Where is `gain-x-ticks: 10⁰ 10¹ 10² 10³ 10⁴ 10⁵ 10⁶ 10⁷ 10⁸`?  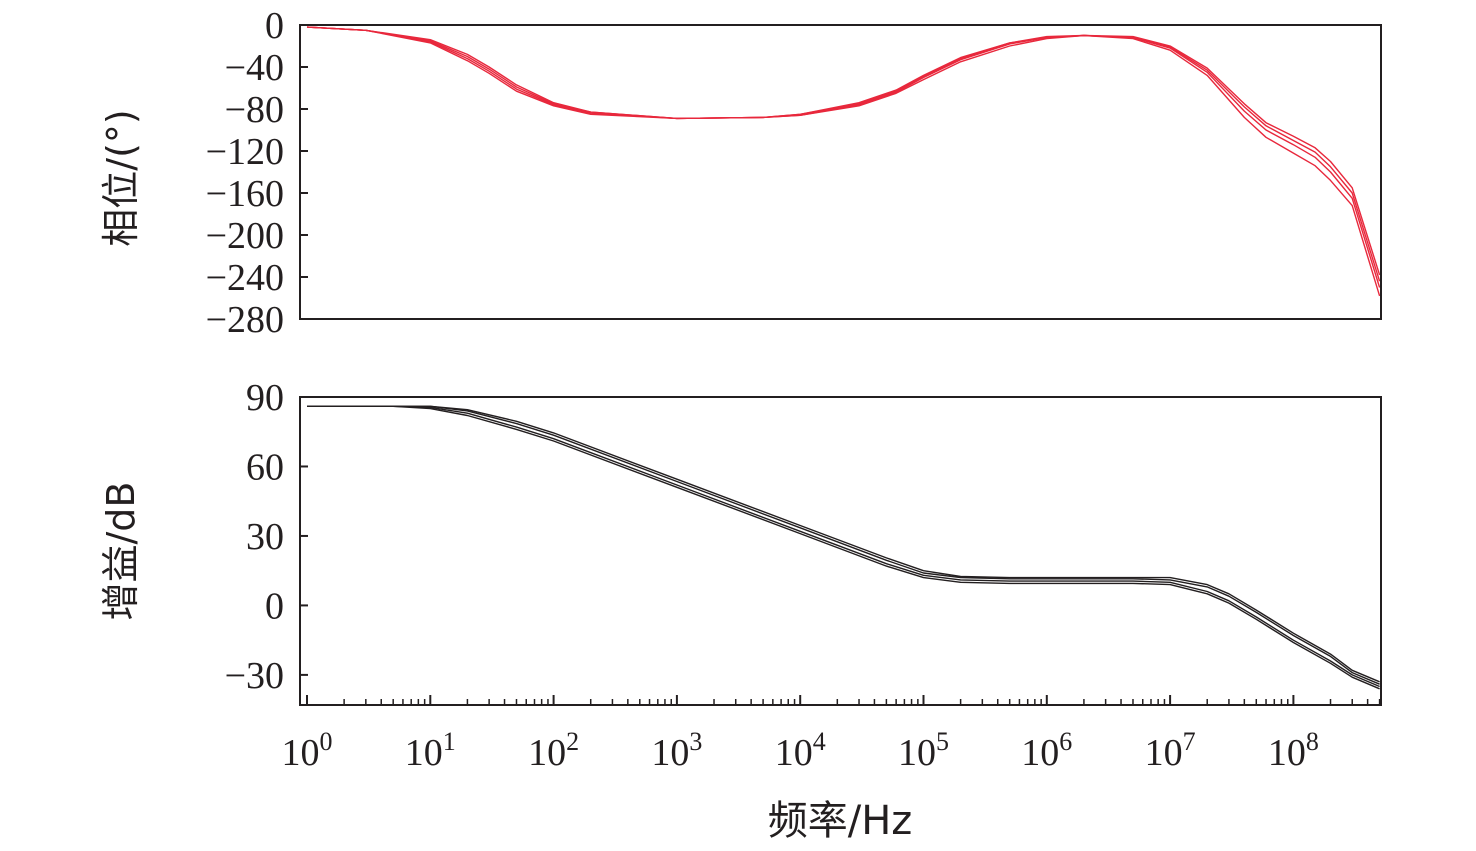 gain-x-ticks: 10⁰ 10¹ 10² 10³ 10⁴ 10⁵ 10⁶ 10⁷ 10⁸ is located at coordinates (831, 734).